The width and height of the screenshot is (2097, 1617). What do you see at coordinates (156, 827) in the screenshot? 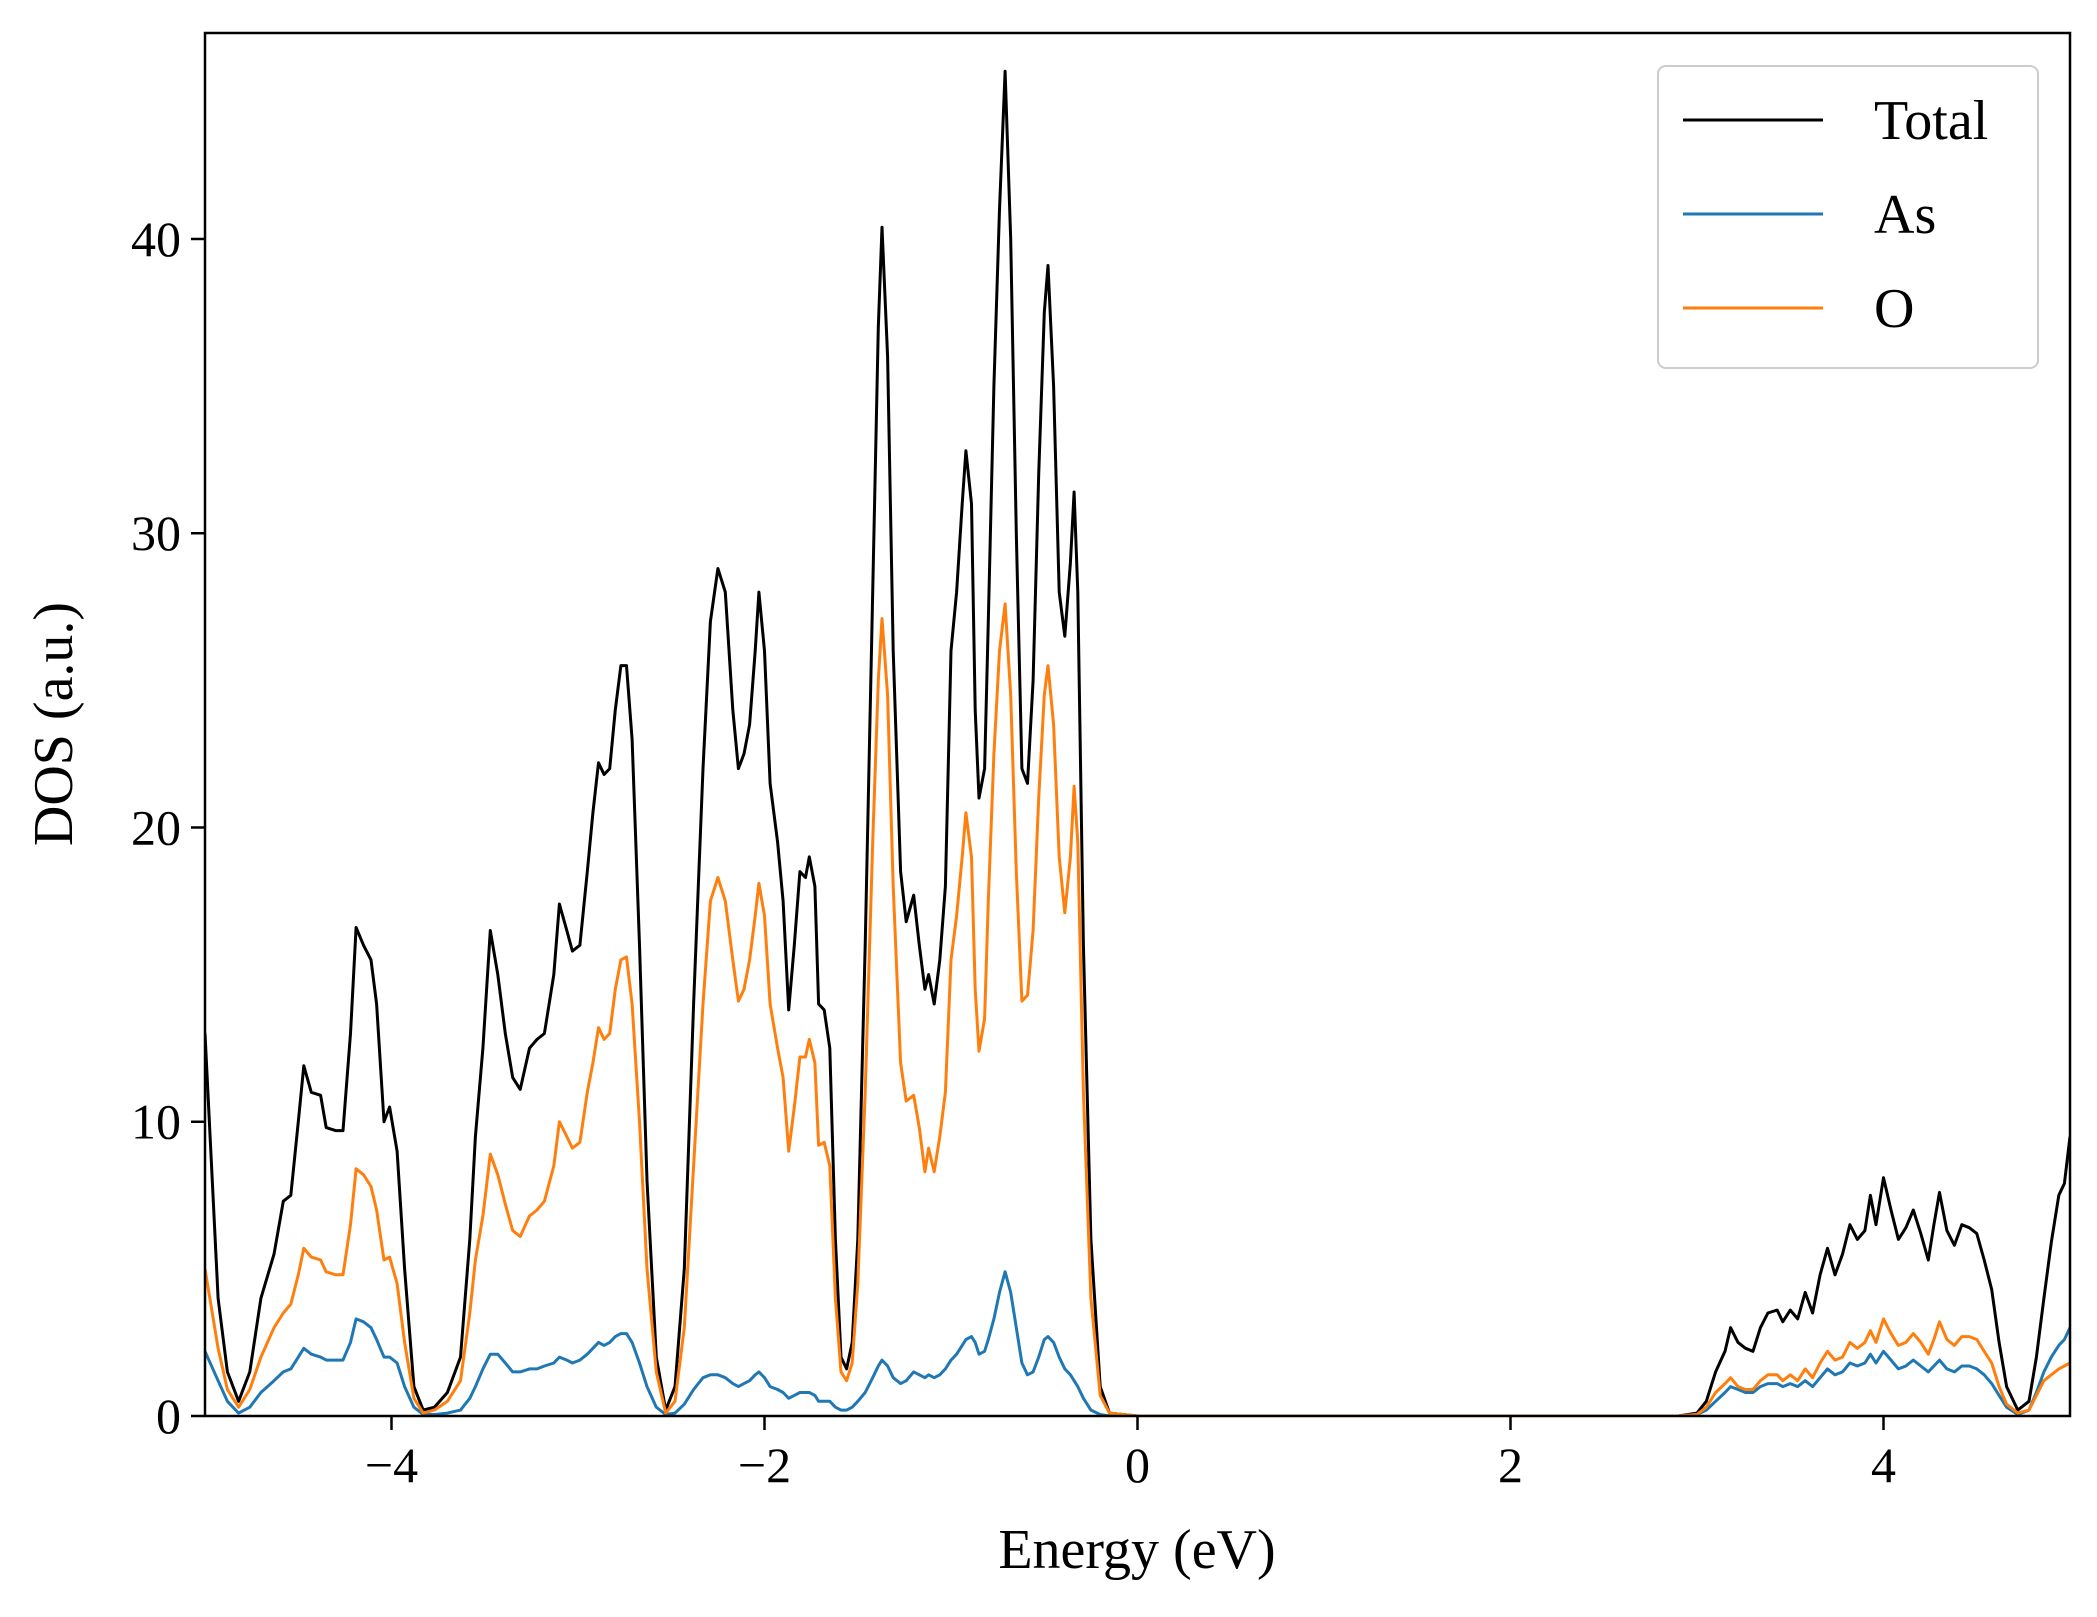
I see `y-tick-label: 20` at bounding box center [156, 827].